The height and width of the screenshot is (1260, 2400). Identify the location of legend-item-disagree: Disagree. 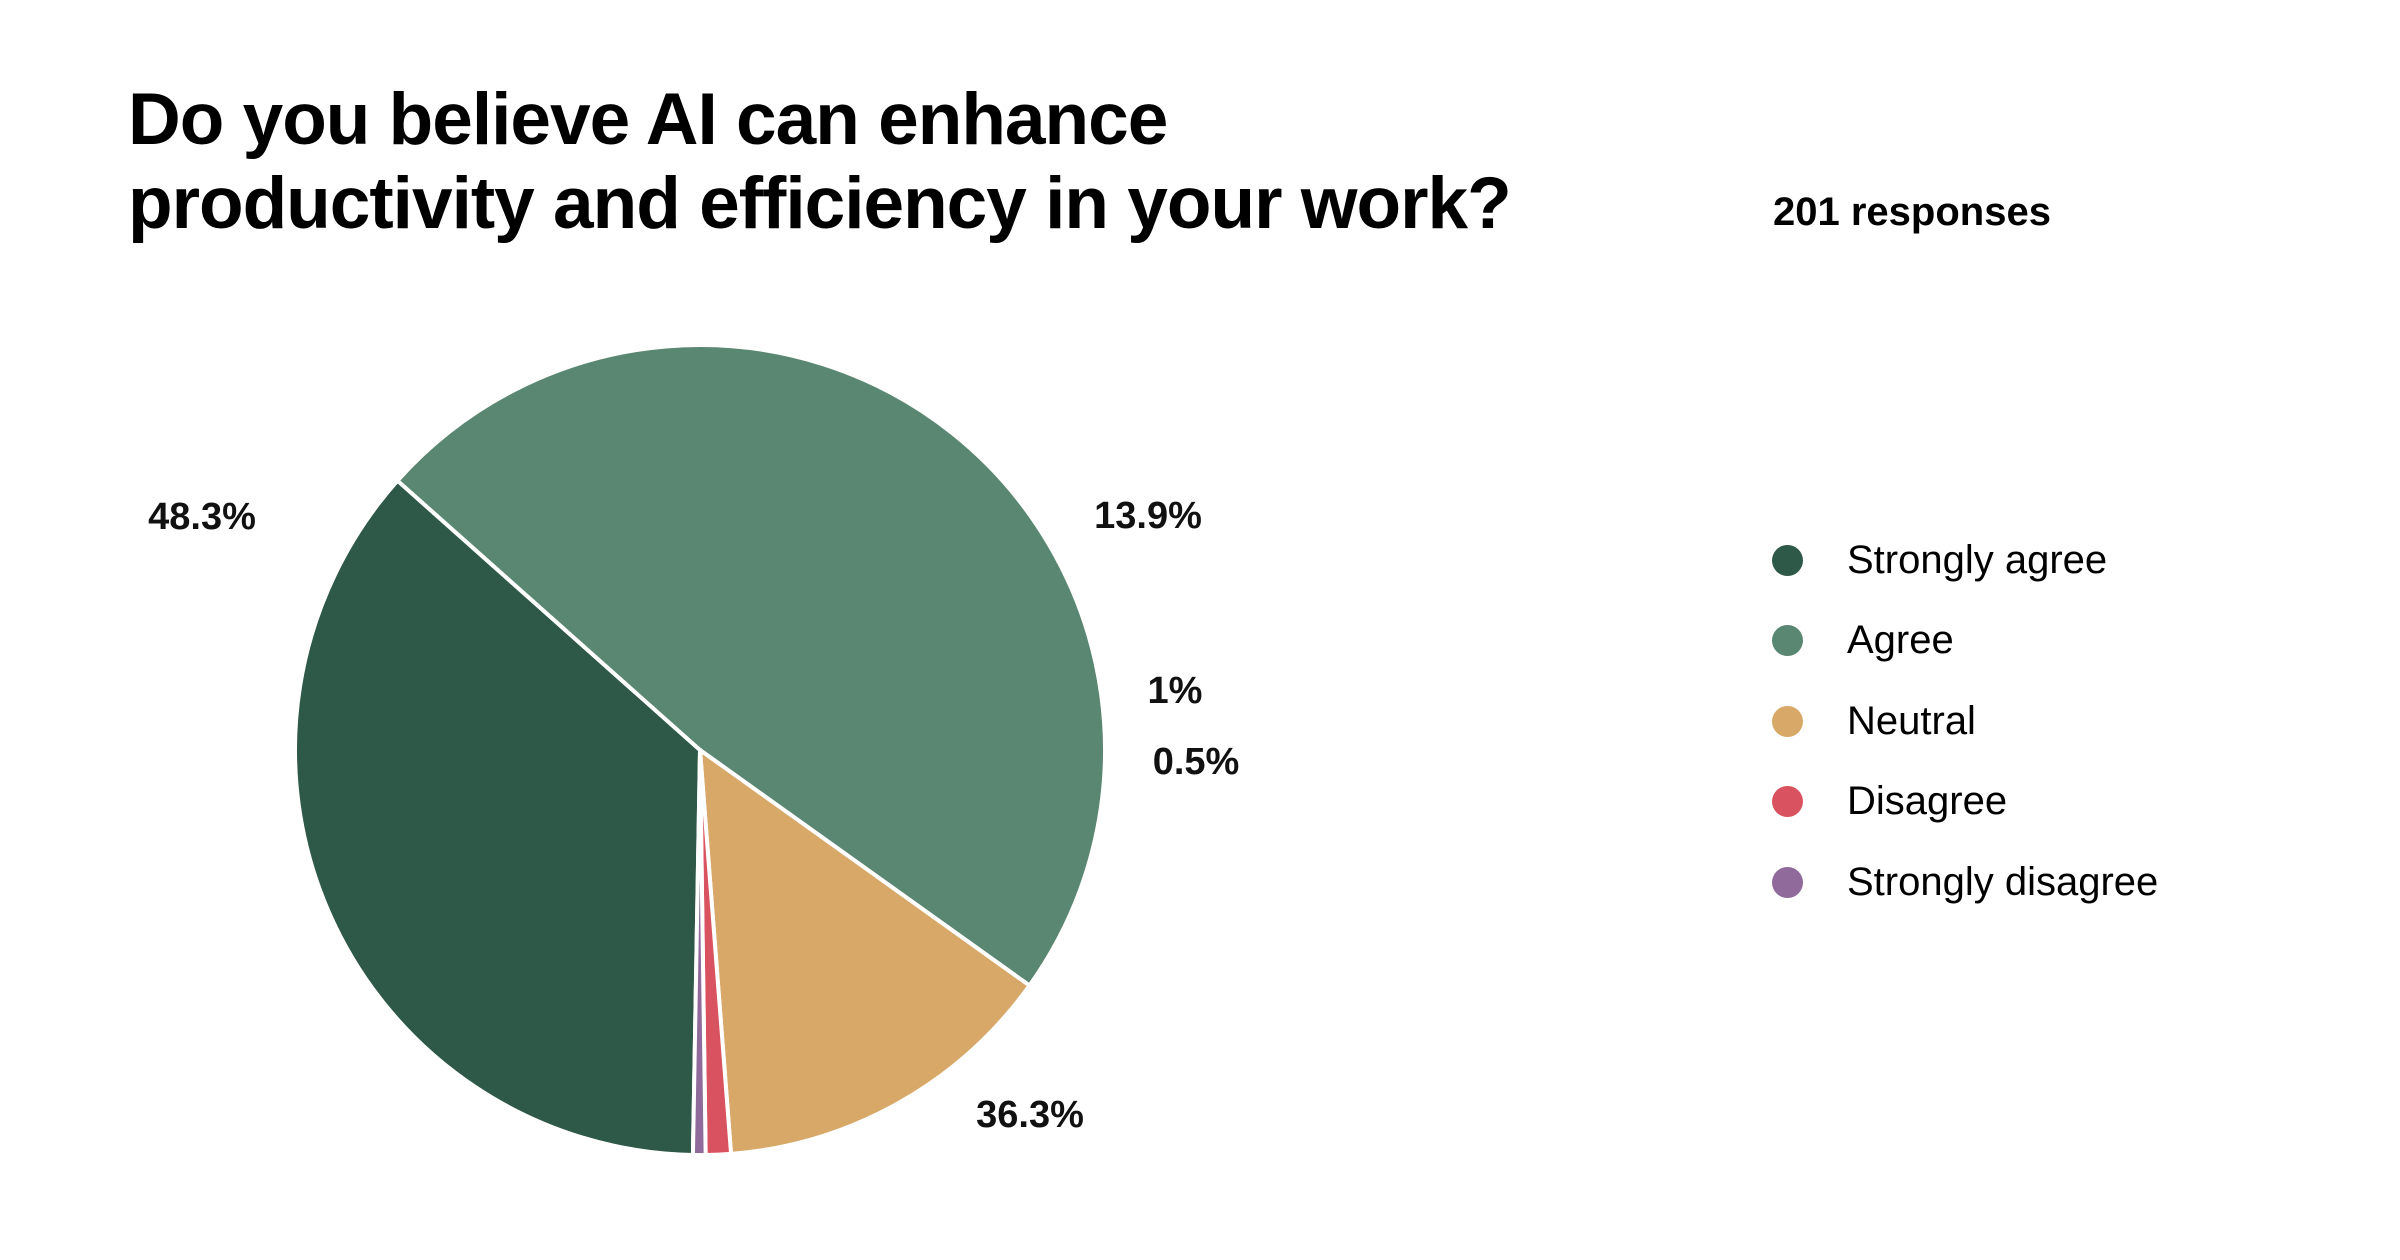
(1965, 802).